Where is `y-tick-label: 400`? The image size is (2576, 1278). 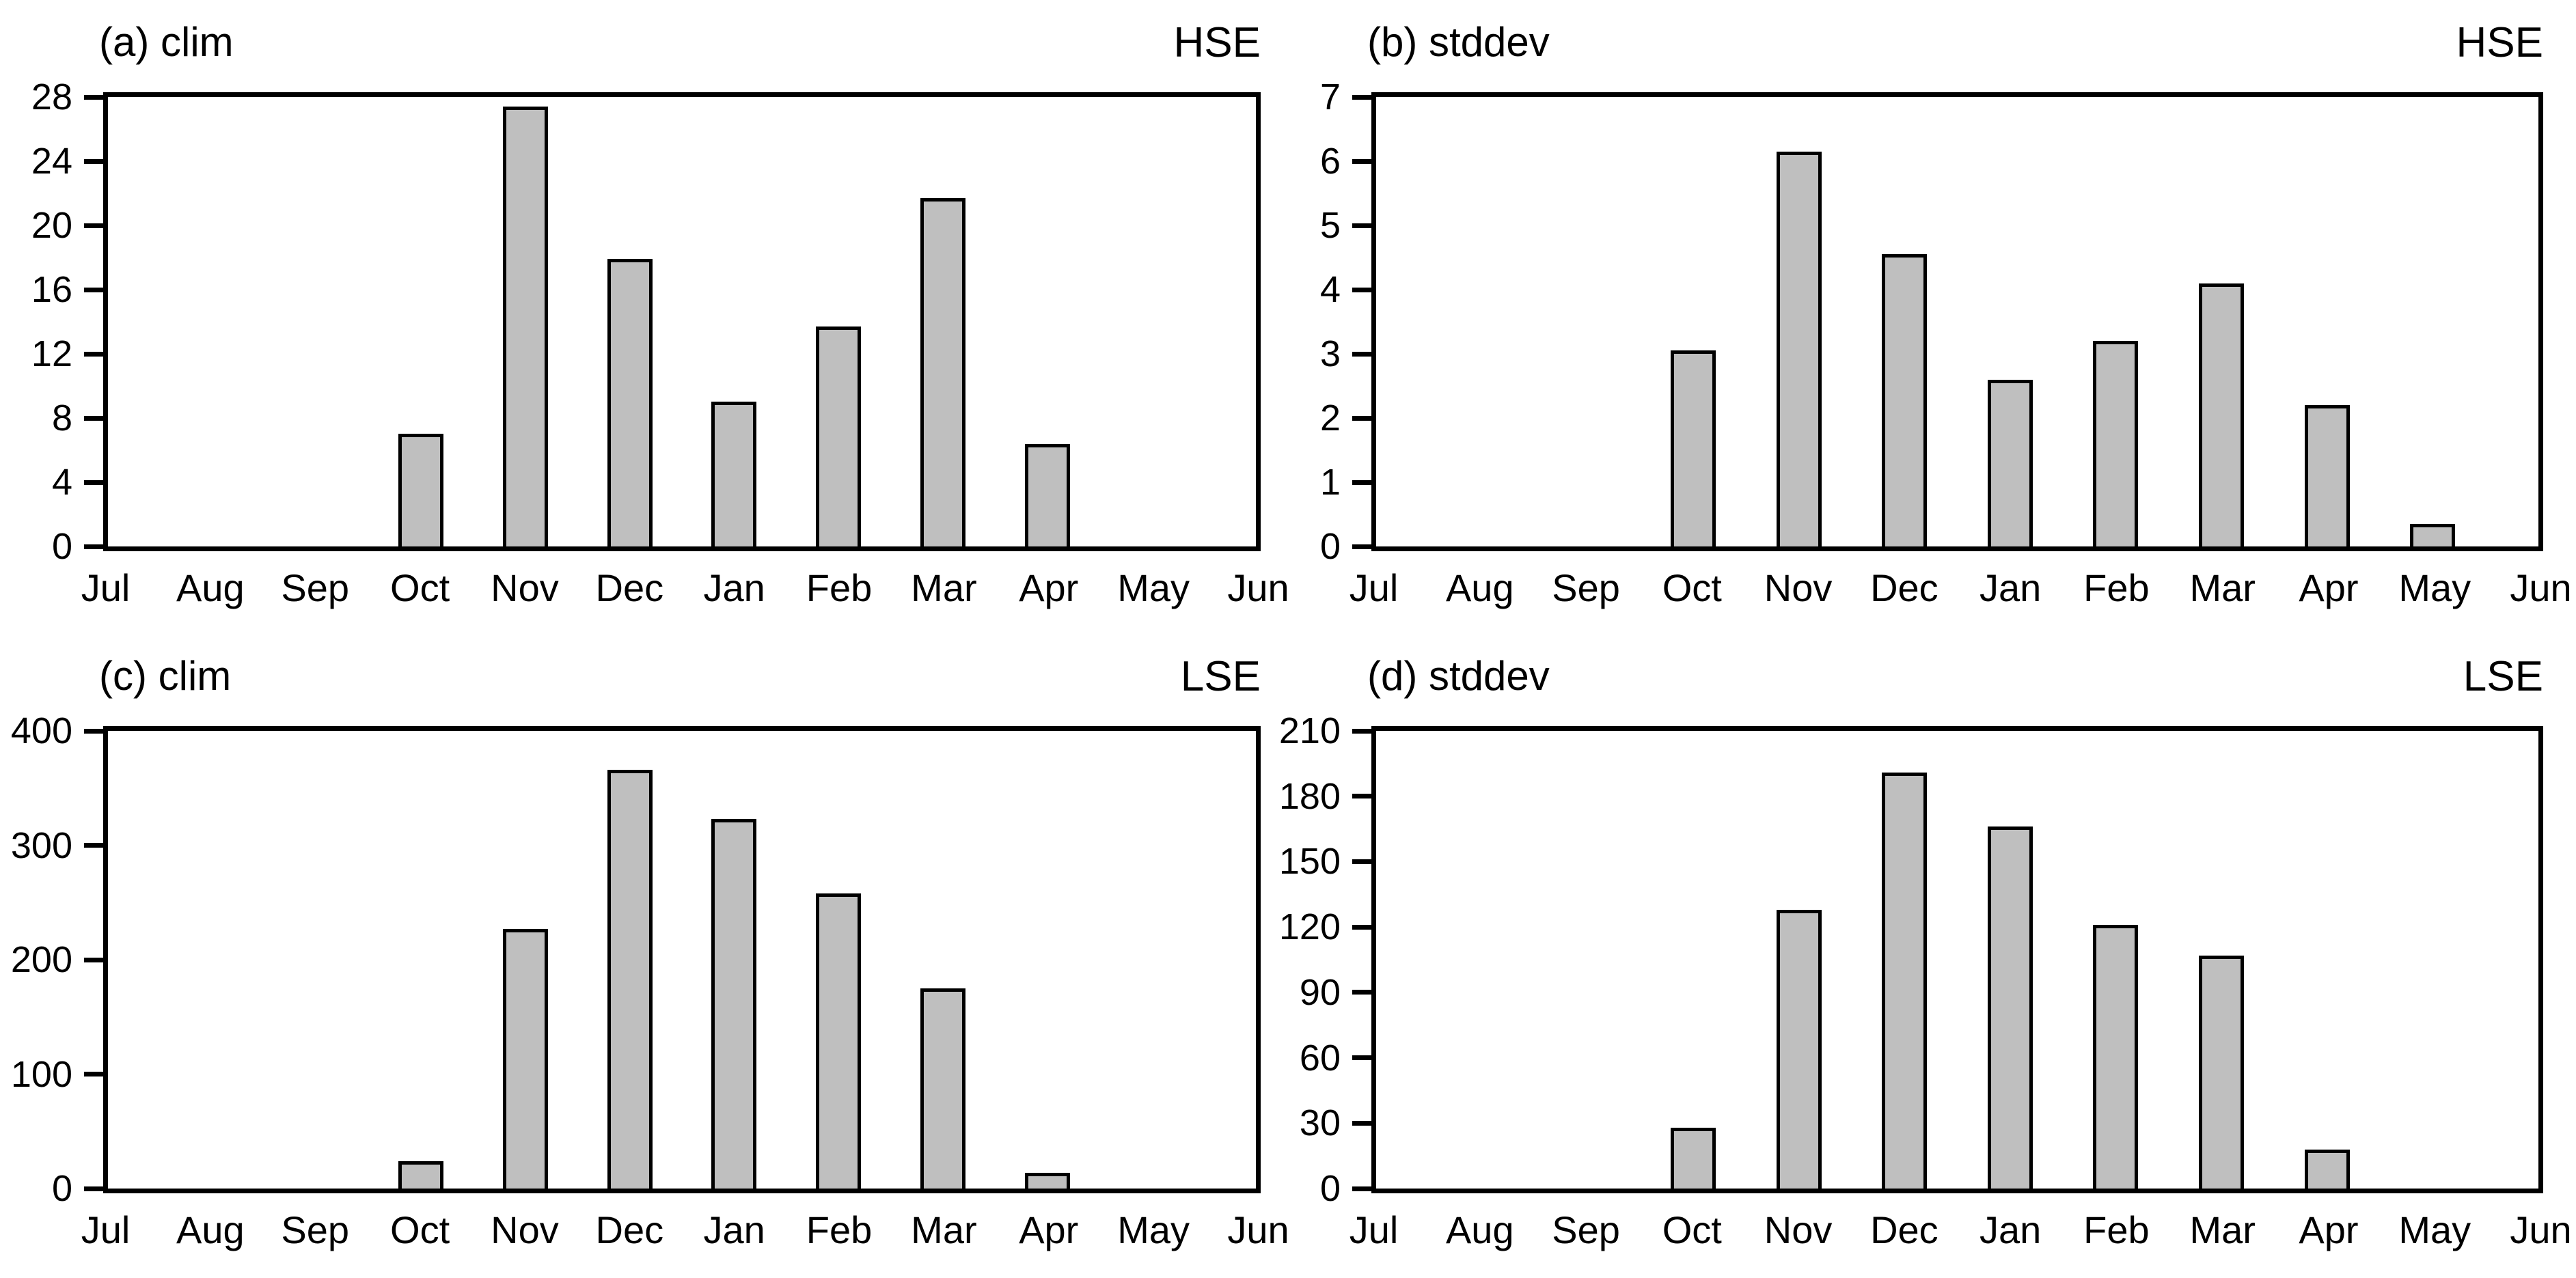
y-tick-label: 400 is located at coordinates (41, 730).